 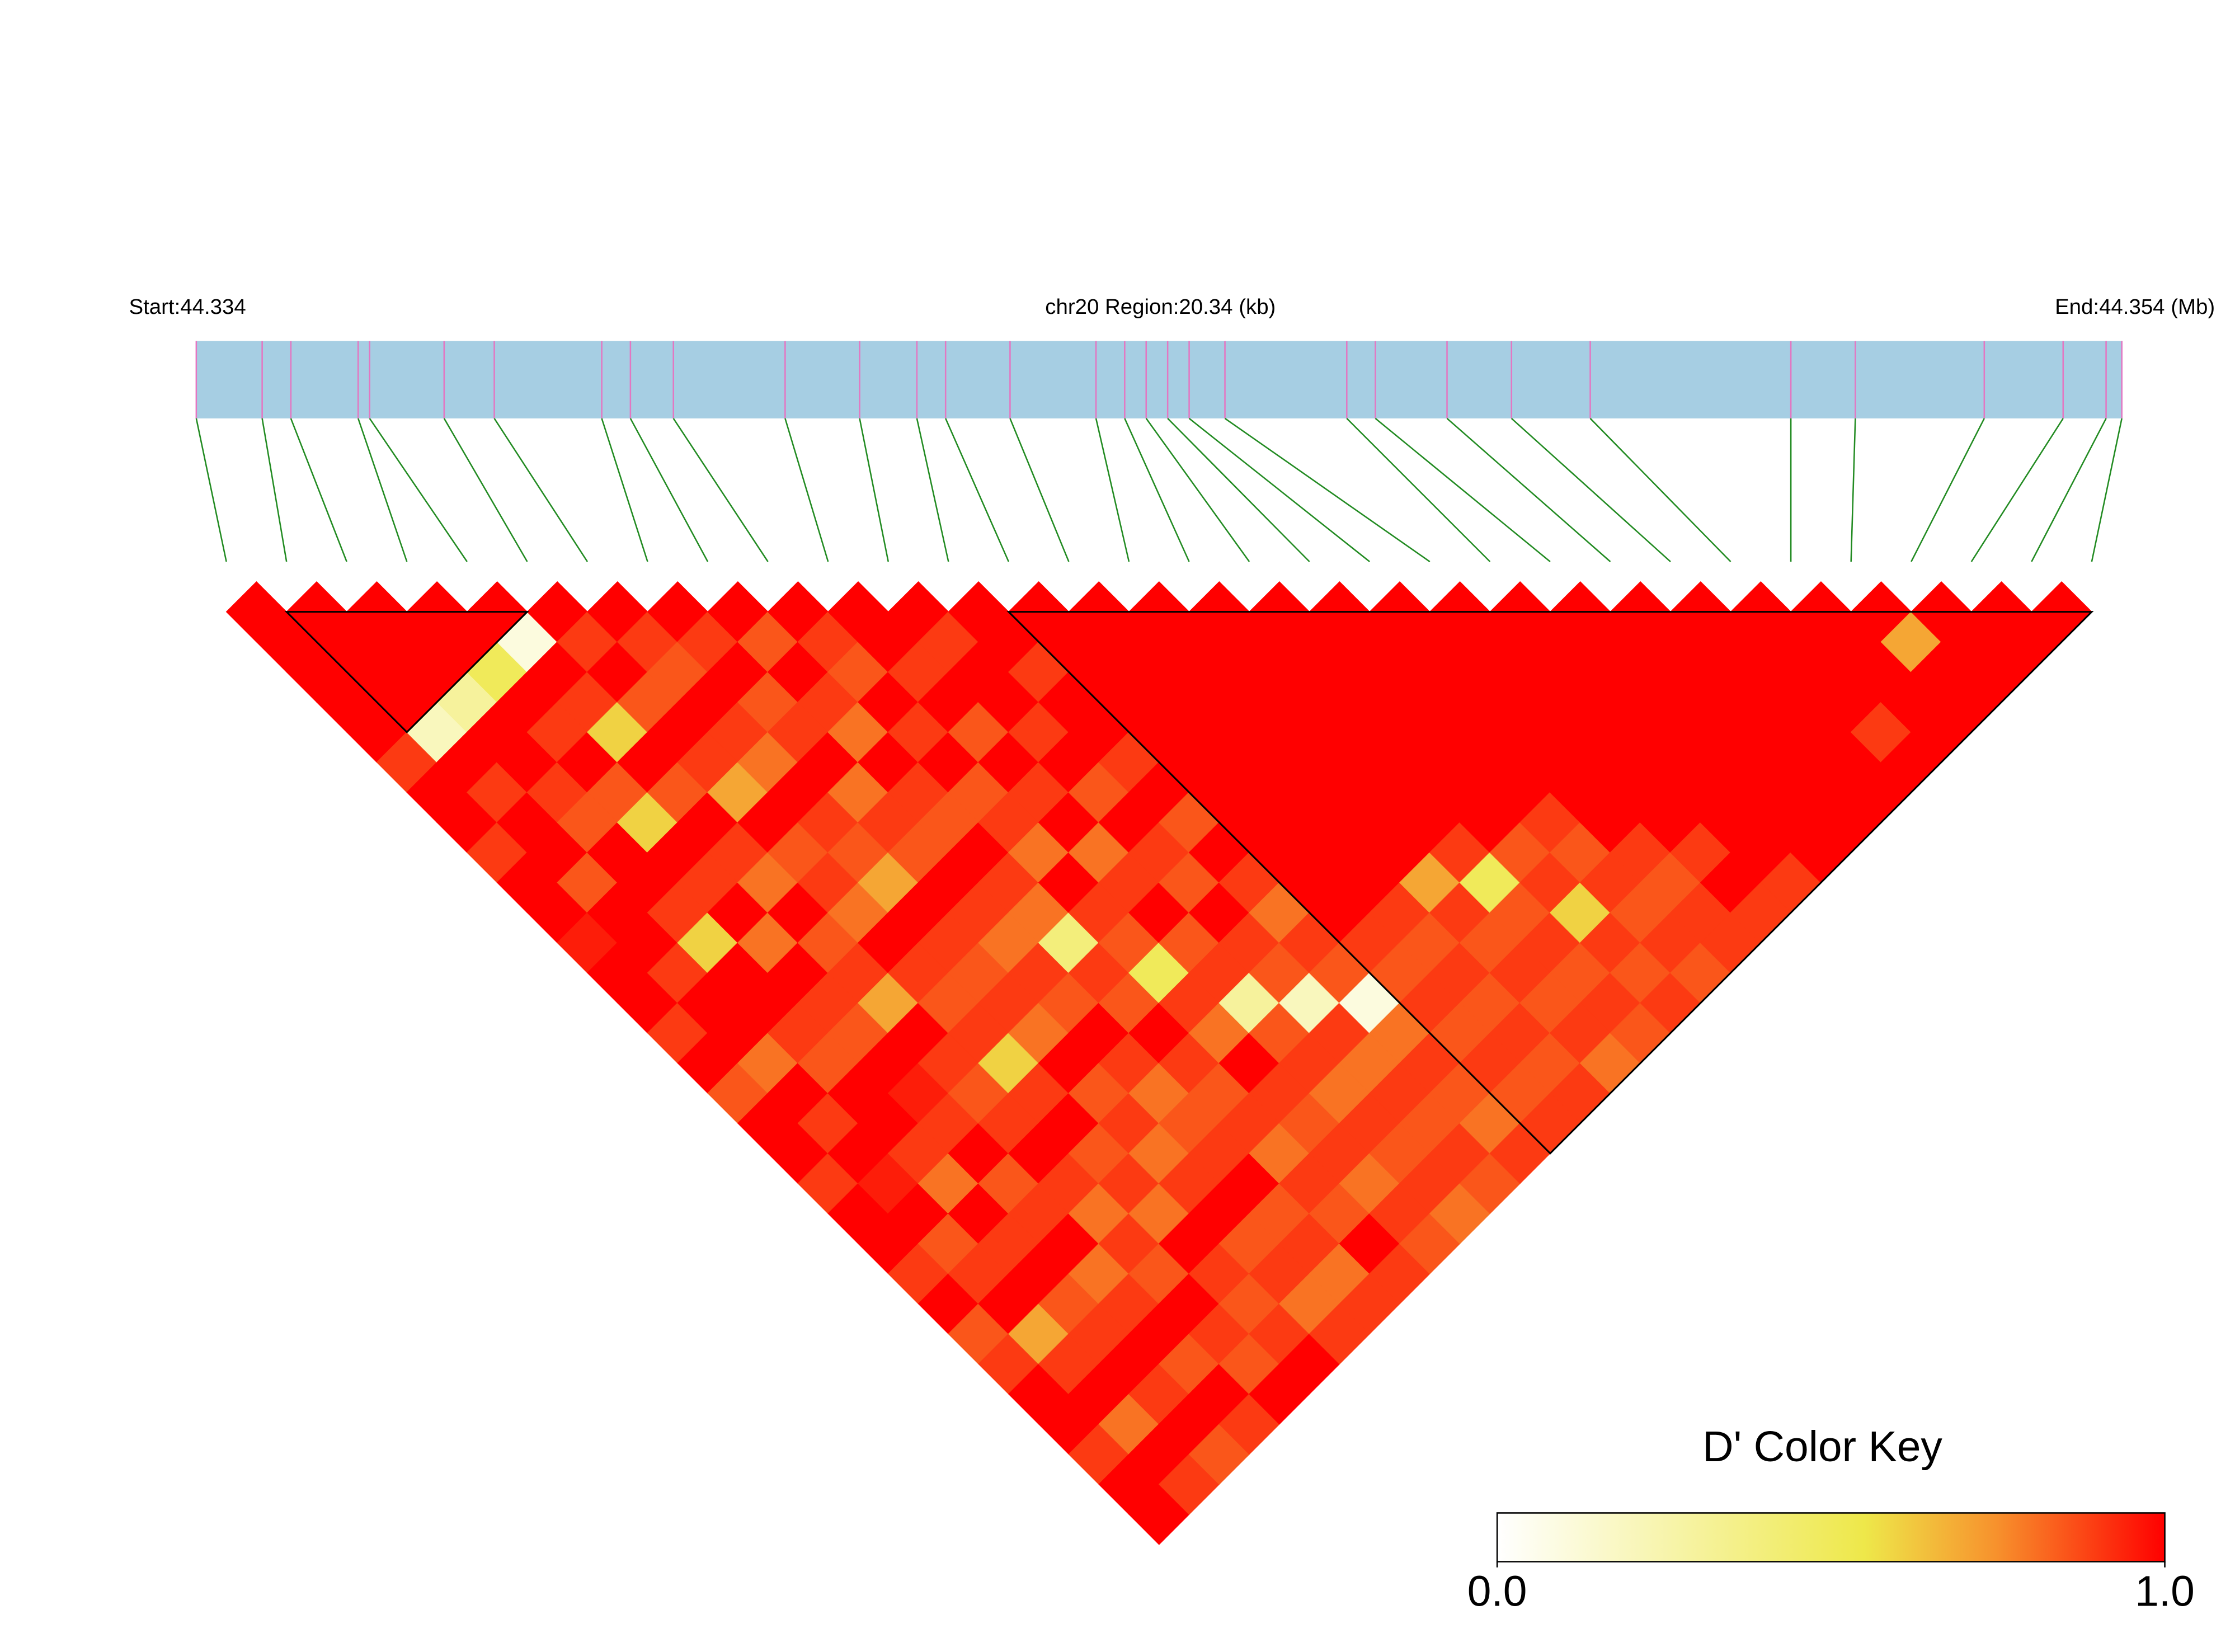 I want to click on start-label: Start:44.334, so click(x=187, y=307).